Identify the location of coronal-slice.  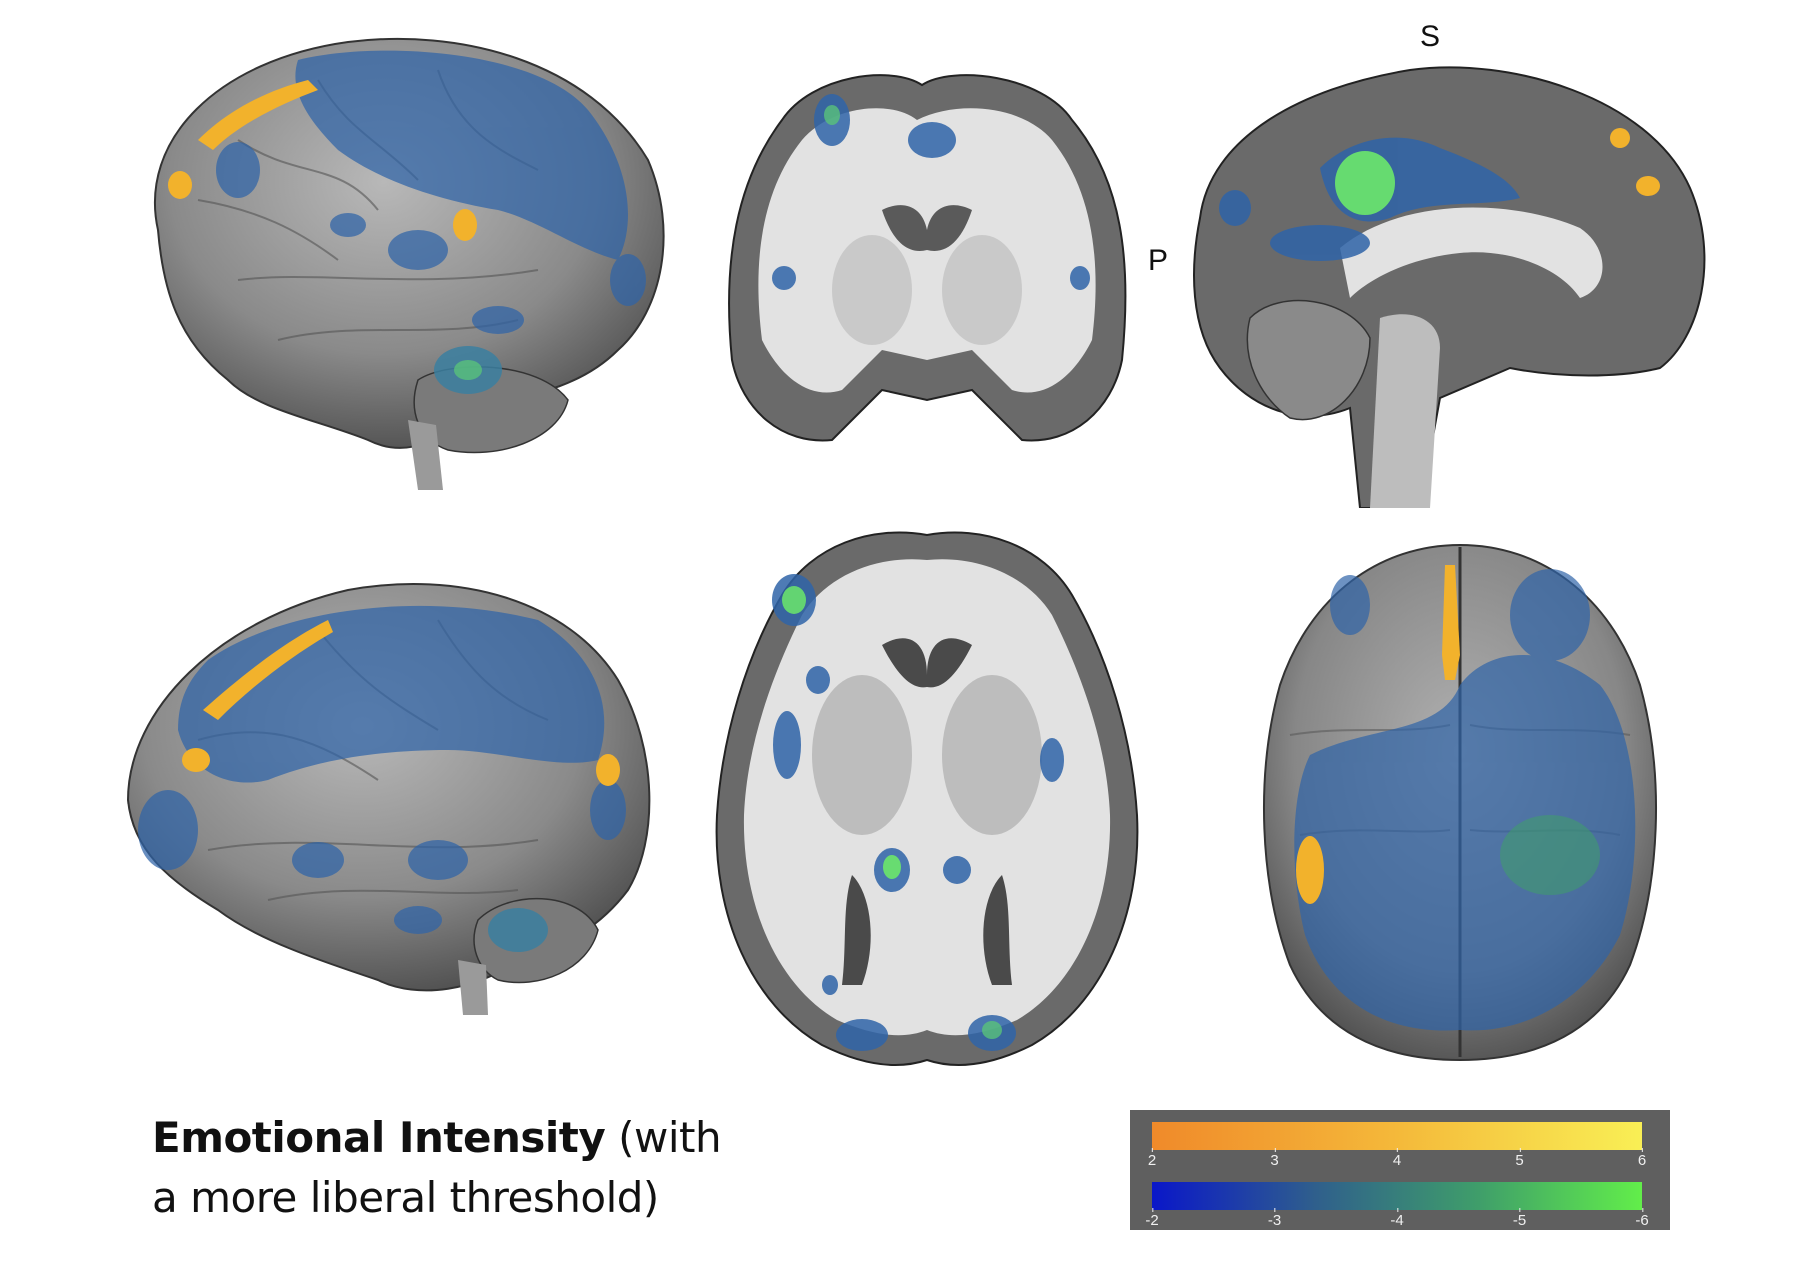
(927, 255).